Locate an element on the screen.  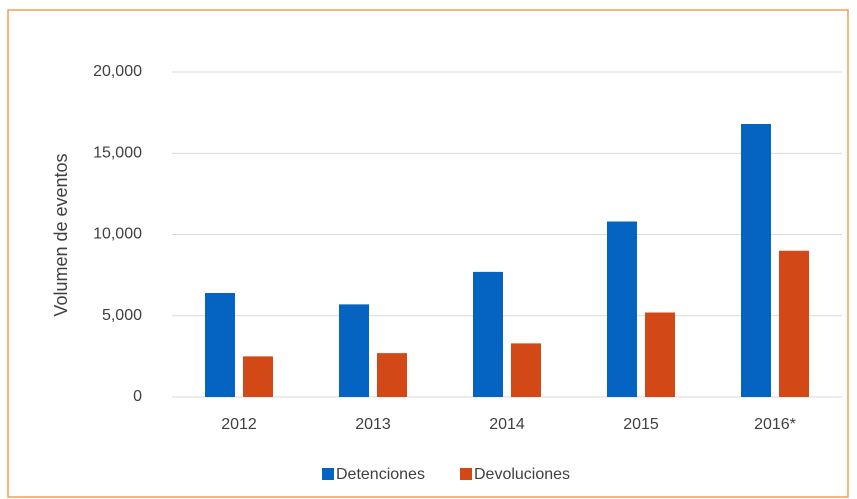
x-tick-label: 2014 is located at coordinates (507, 424).